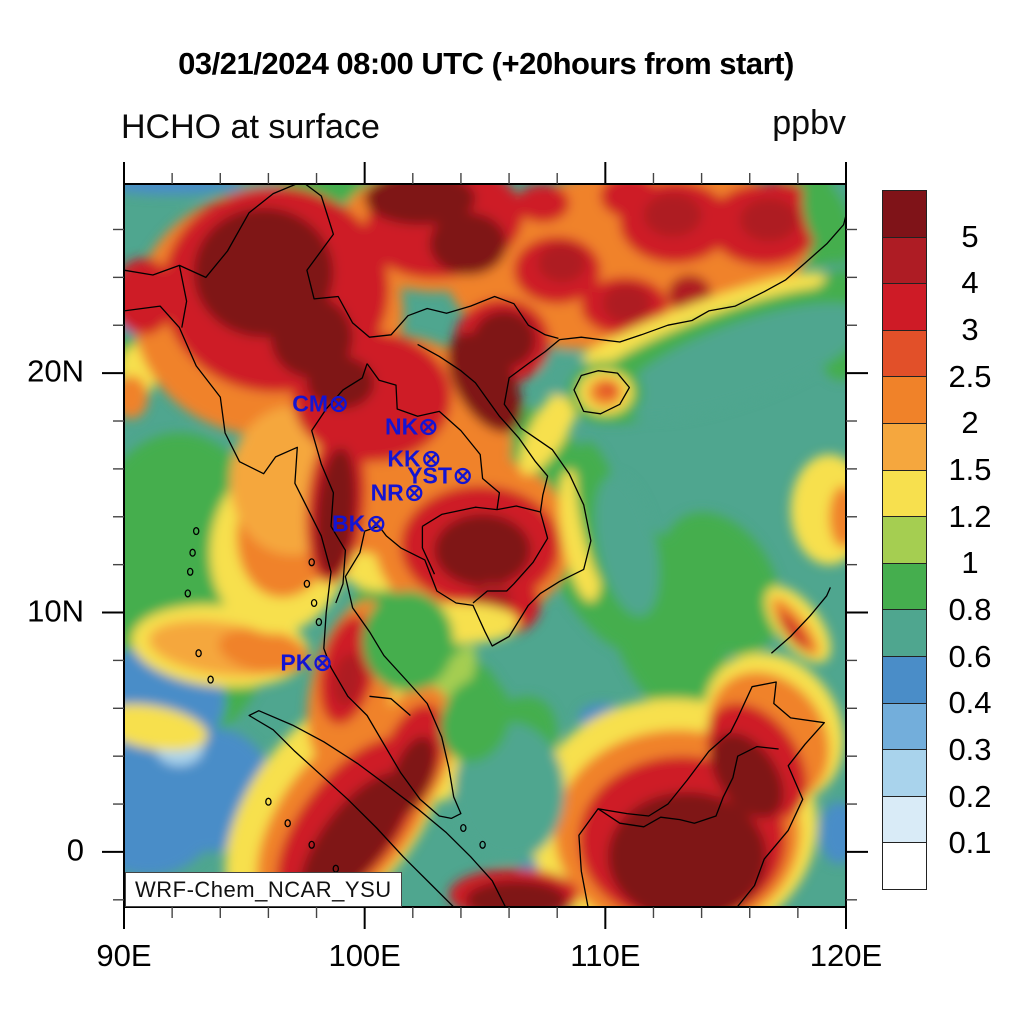 This screenshot has height=1024, width=1024. I want to click on station-yst: YST, so click(439, 476).